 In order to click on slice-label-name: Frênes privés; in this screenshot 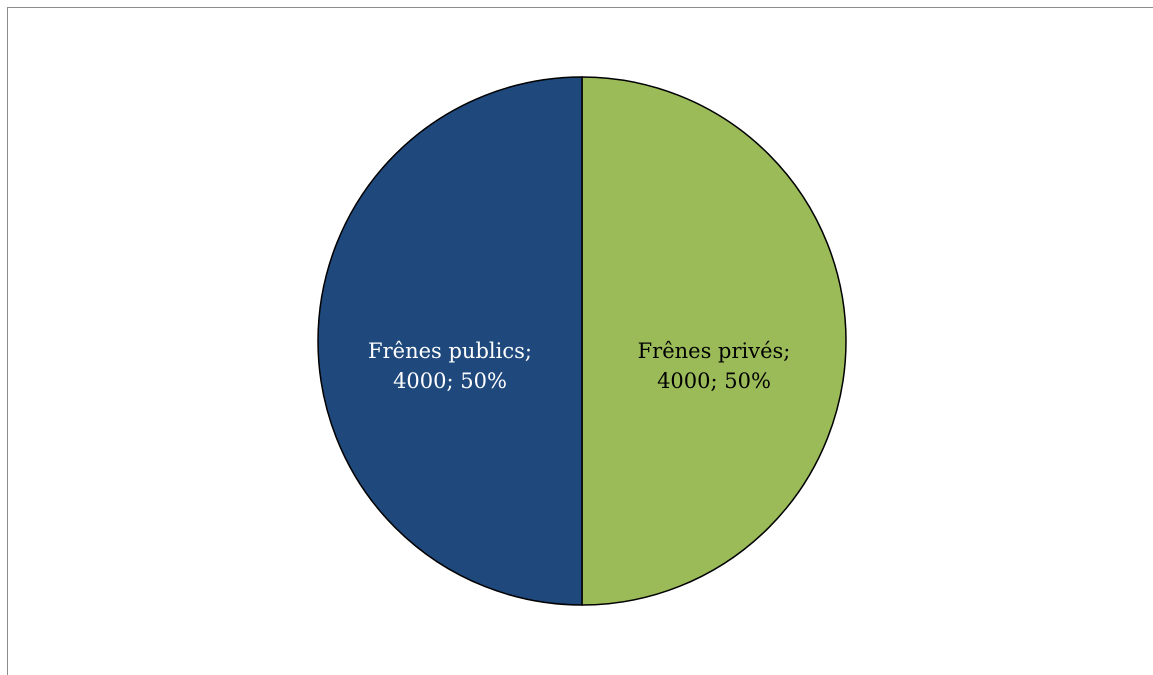, I will do `click(714, 351)`.